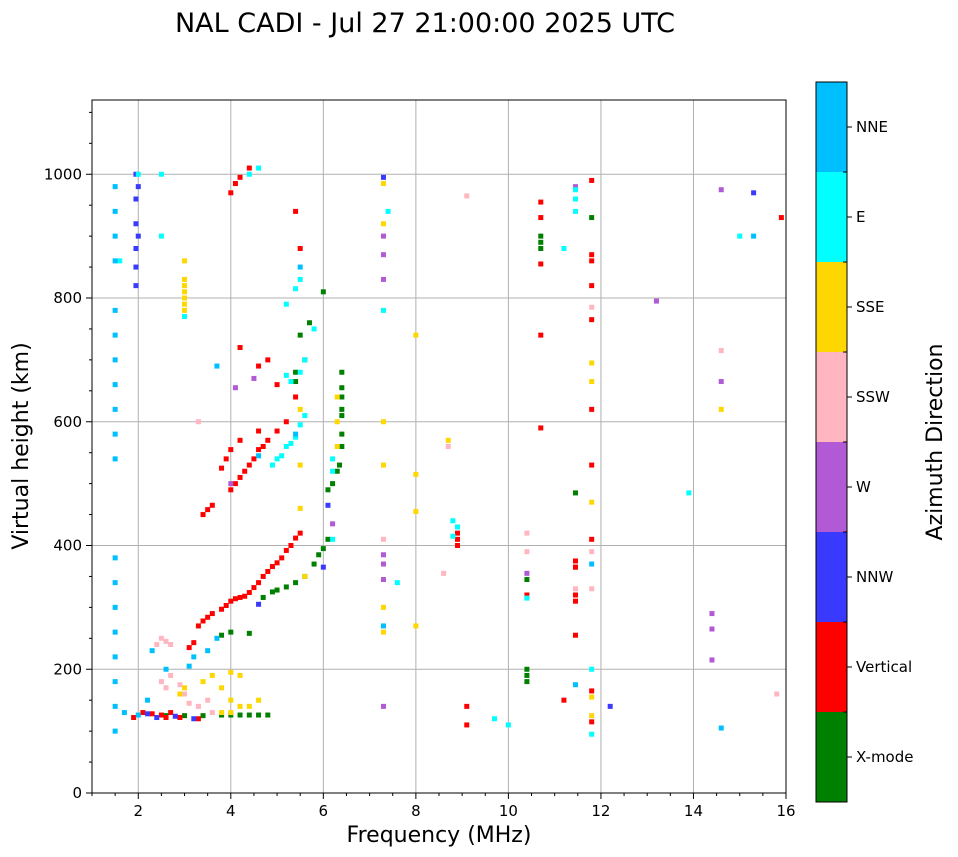 The width and height of the screenshot is (958, 857). Describe the element at coordinates (860, 217) in the screenshot. I see `colorbar-label: E` at that location.